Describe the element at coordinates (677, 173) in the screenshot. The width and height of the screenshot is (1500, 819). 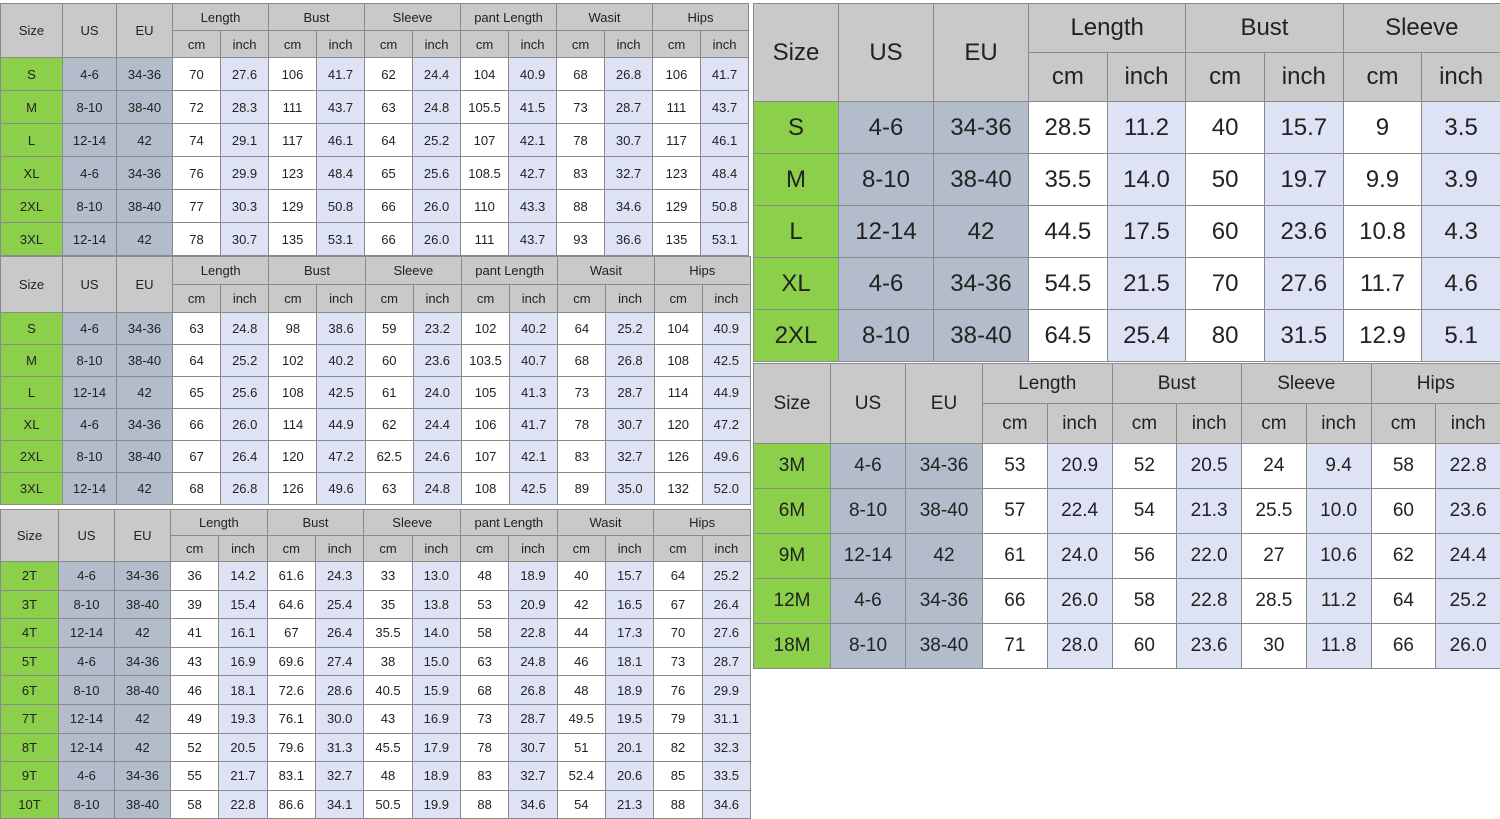
I see `cm-value-cell: 123` at that location.